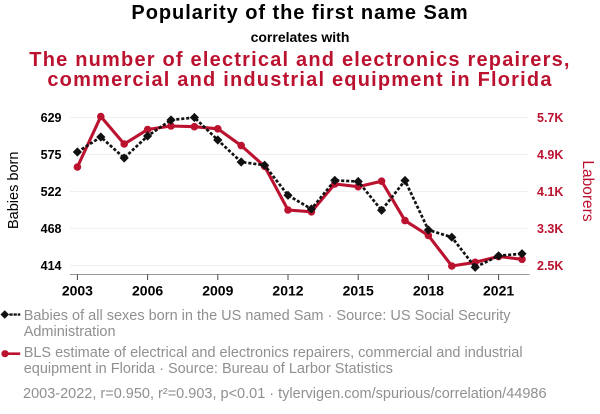 This screenshot has width=600, height=414. What do you see at coordinates (550, 155) in the screenshot?
I see `svg-text: 4.9K` at bounding box center [550, 155].